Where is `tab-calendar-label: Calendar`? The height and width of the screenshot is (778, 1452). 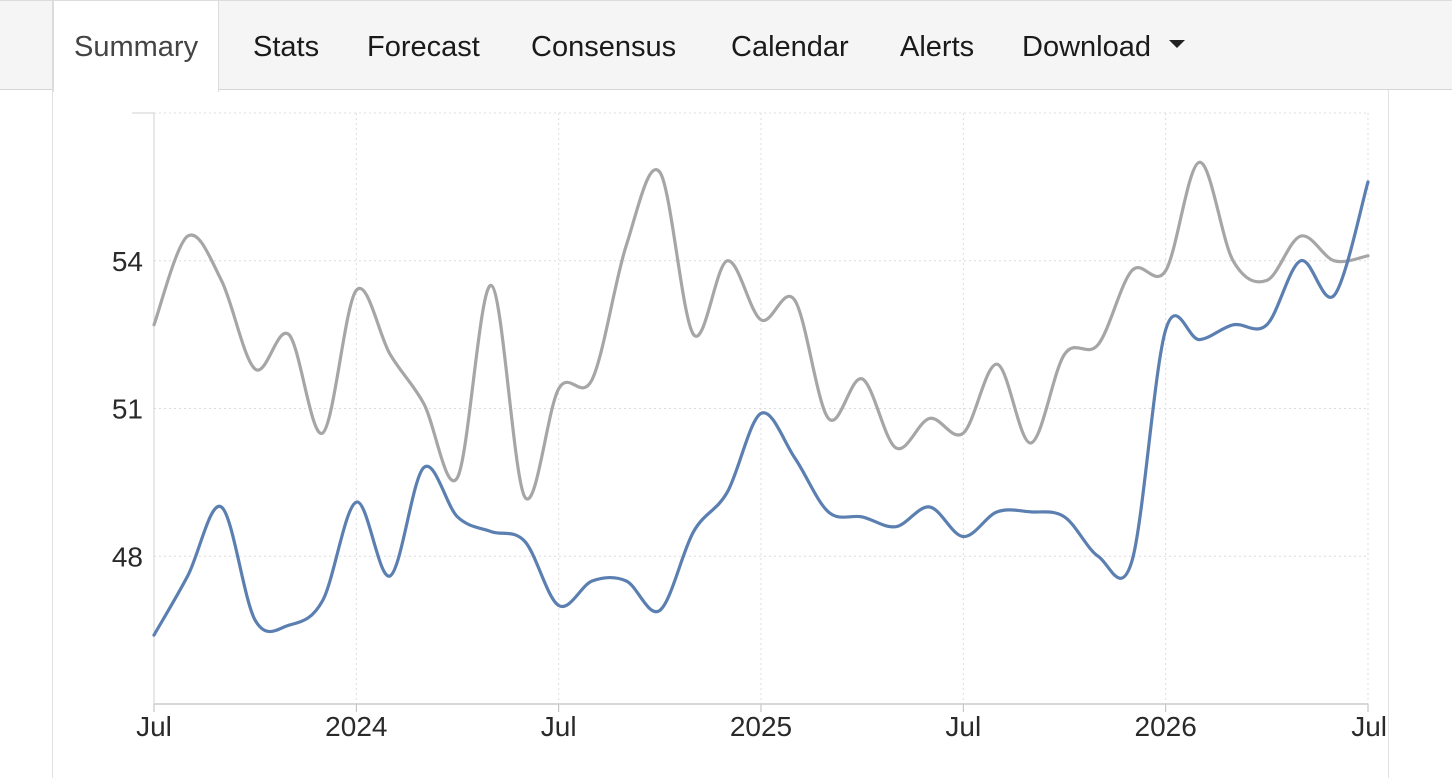 tab-calendar-label: Calendar is located at coordinates (790, 47).